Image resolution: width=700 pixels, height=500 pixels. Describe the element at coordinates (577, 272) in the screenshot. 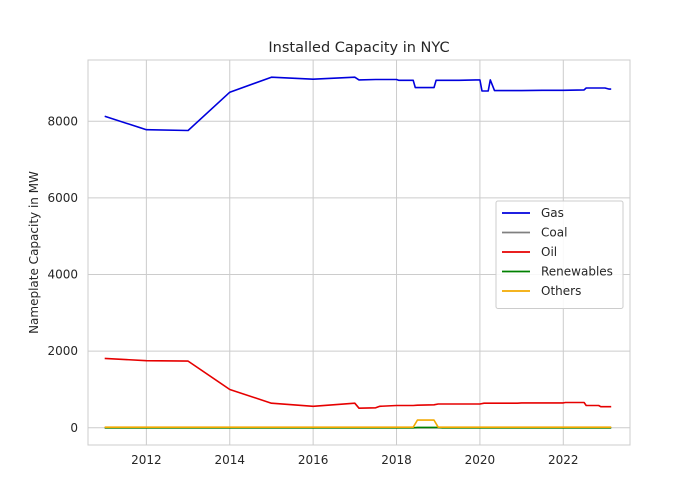

I see `legend-label-renewables: Renewables` at that location.